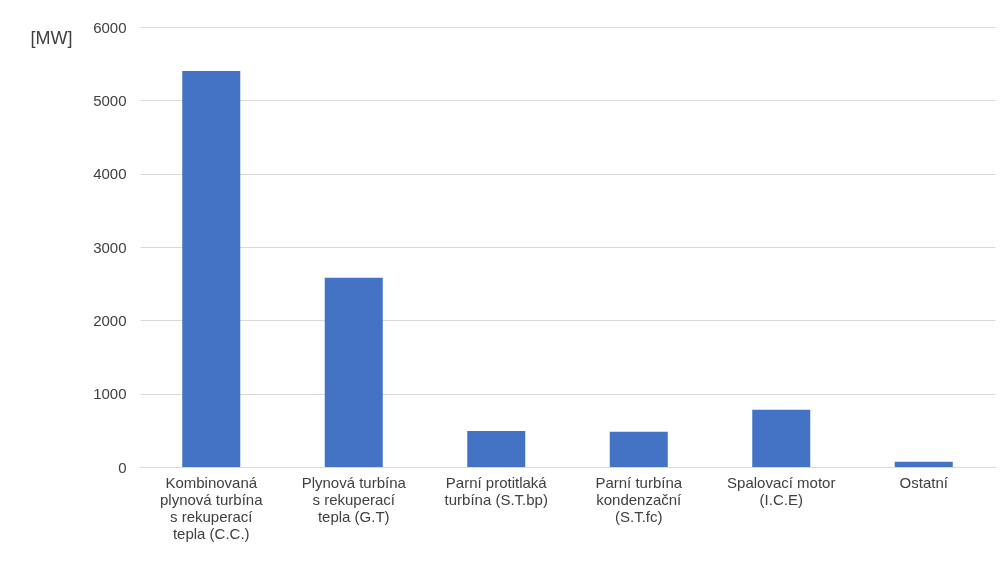  I want to click on y-axis-title: [MW], so click(51, 37).